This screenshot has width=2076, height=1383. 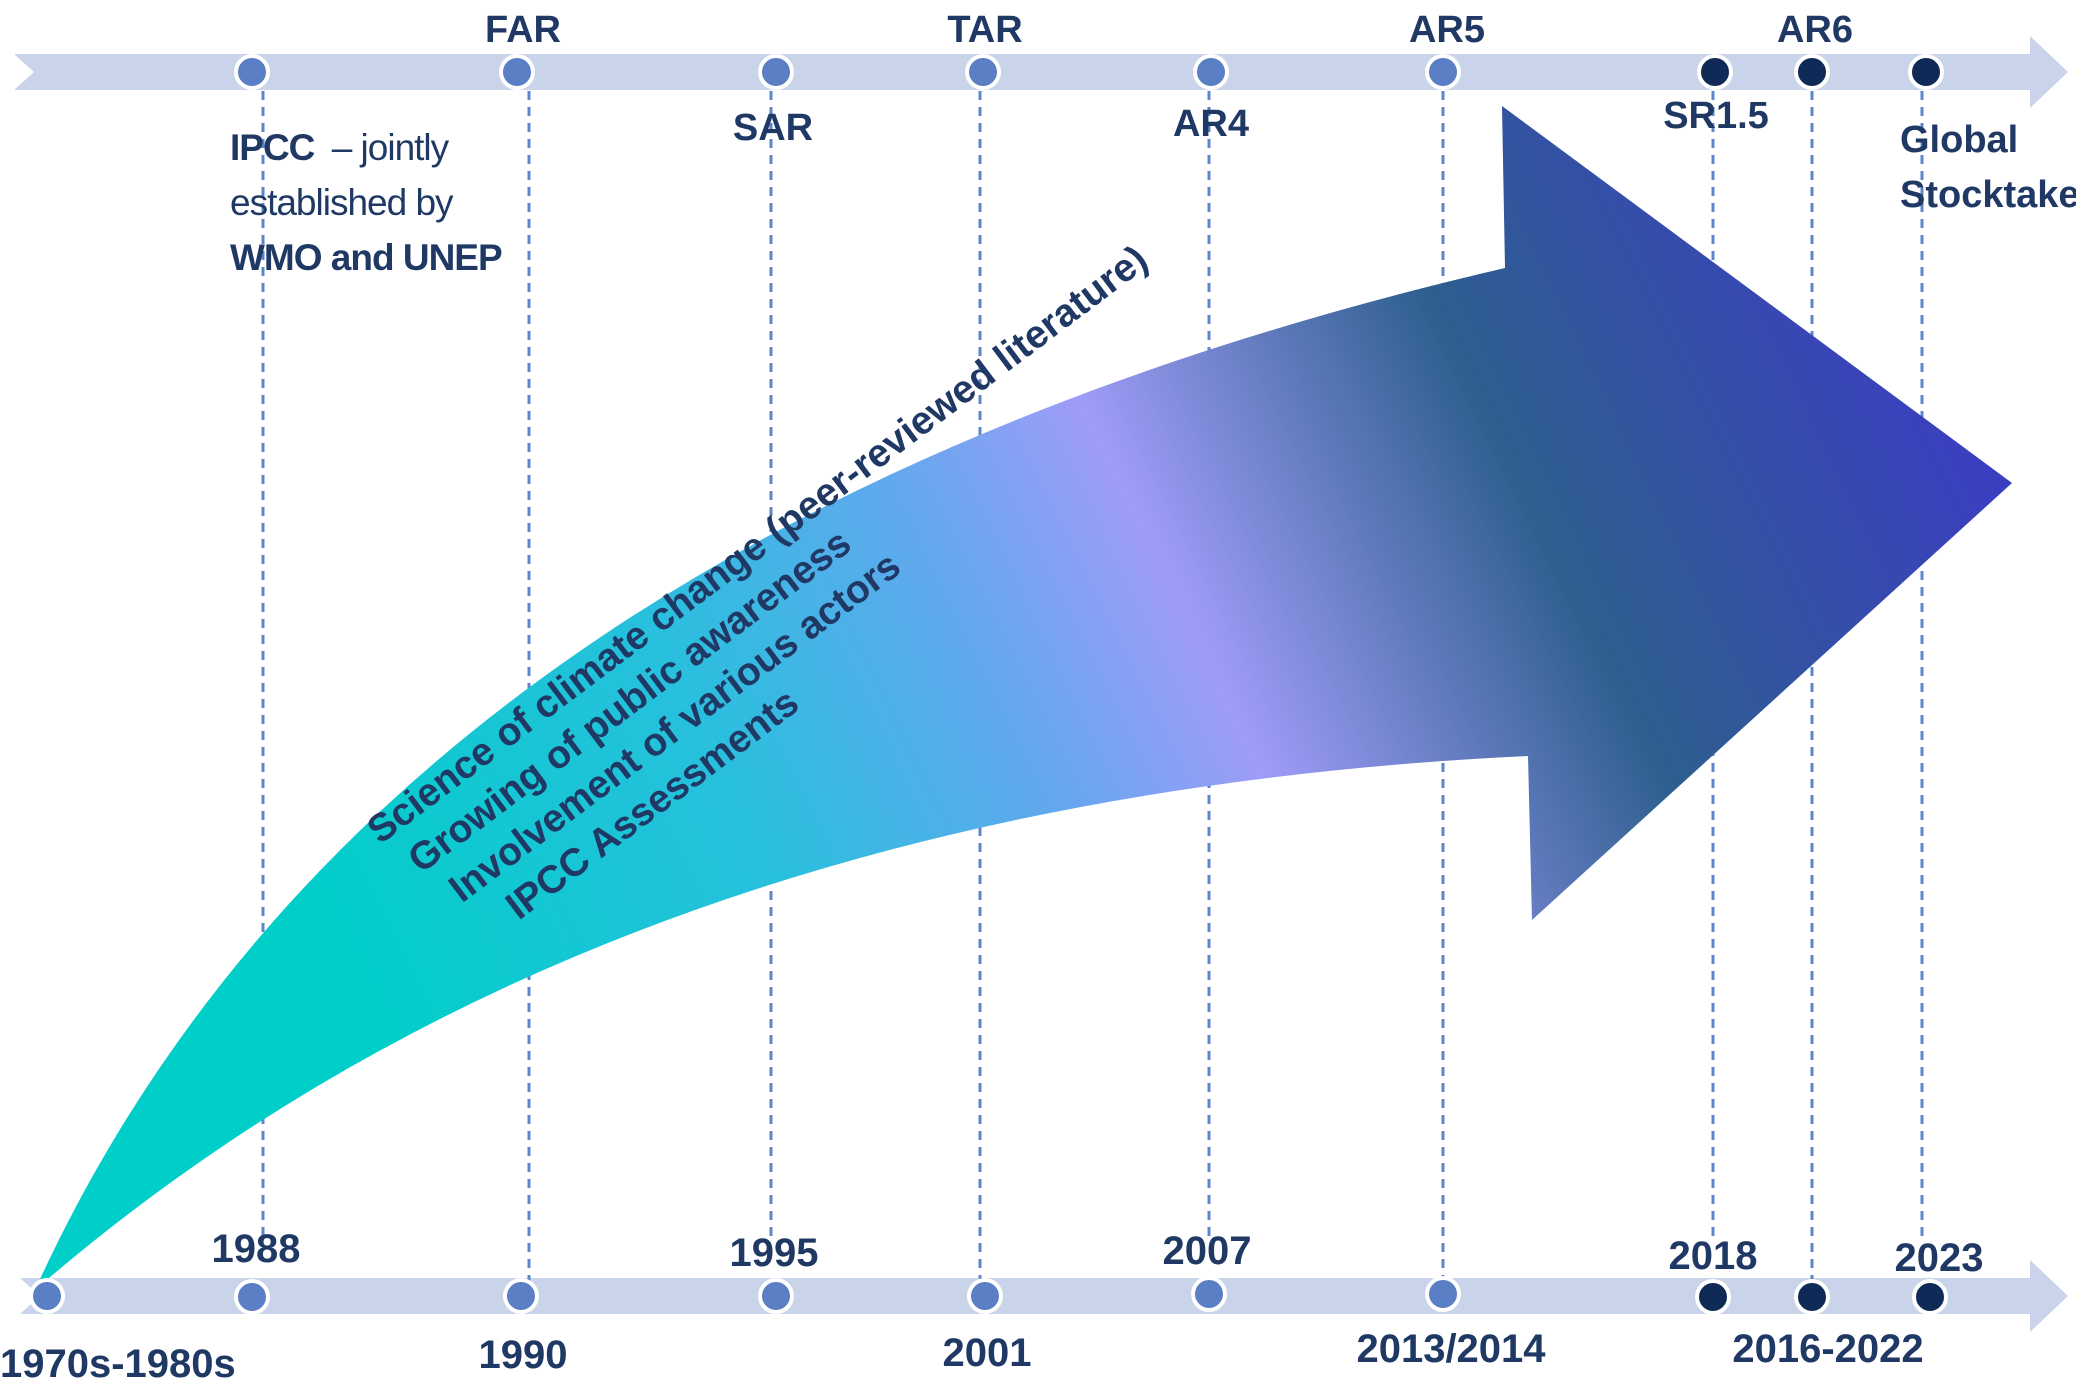 What do you see at coordinates (1812, 72) in the screenshot?
I see `top-dot-2016` at bounding box center [1812, 72].